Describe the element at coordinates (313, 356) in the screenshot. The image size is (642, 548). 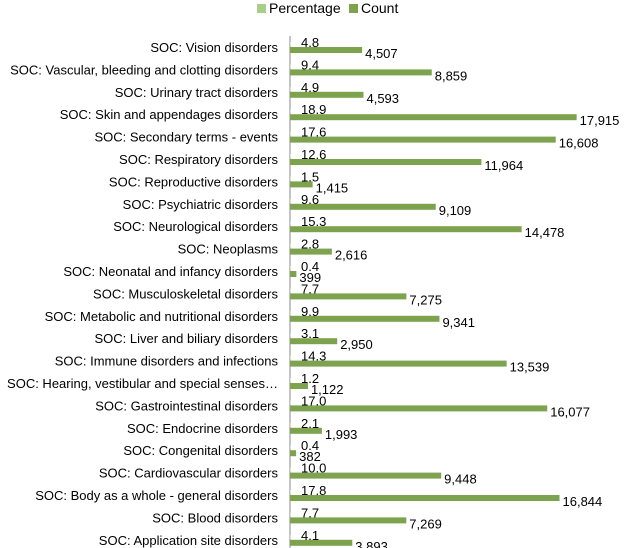
I see `data-label-percentage: 14.3` at that location.